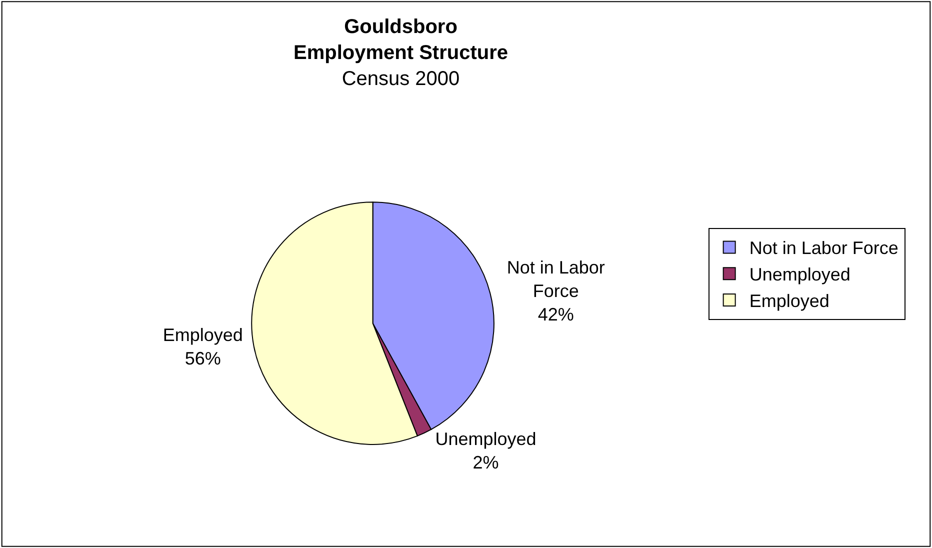  Describe the element at coordinates (556, 314) in the screenshot. I see `data-label: 42%` at that location.